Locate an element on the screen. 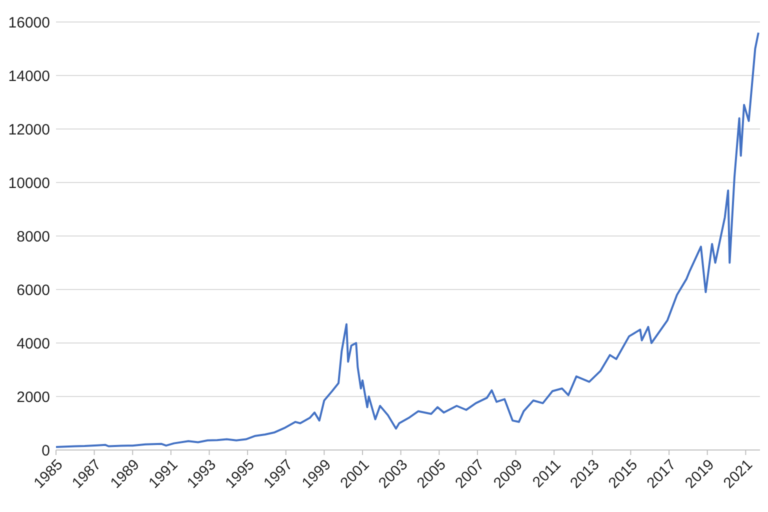 The height and width of the screenshot is (512, 768). y-tick-label: 6000 is located at coordinates (33, 290).